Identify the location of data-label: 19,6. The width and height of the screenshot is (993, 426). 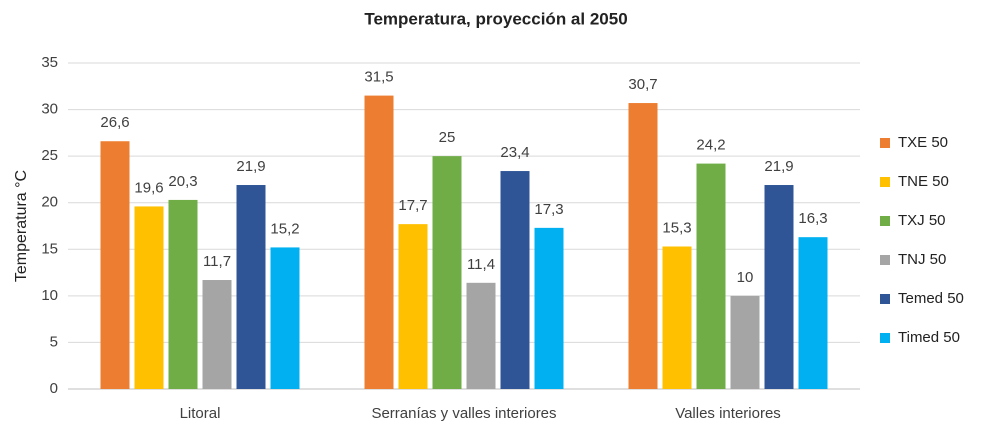
(148, 187).